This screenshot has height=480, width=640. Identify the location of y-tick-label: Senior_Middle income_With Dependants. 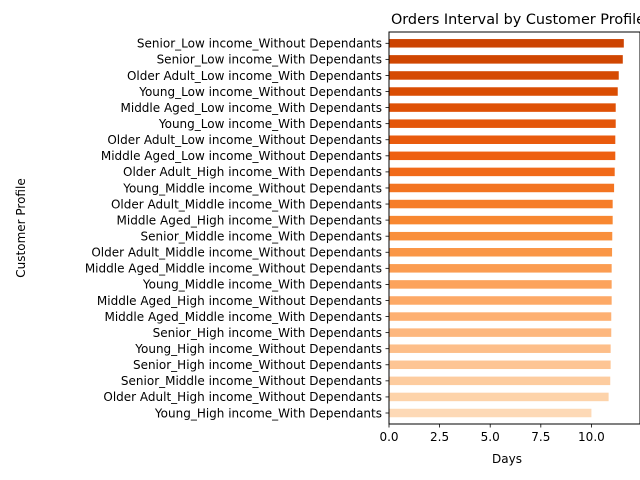
(261, 236).